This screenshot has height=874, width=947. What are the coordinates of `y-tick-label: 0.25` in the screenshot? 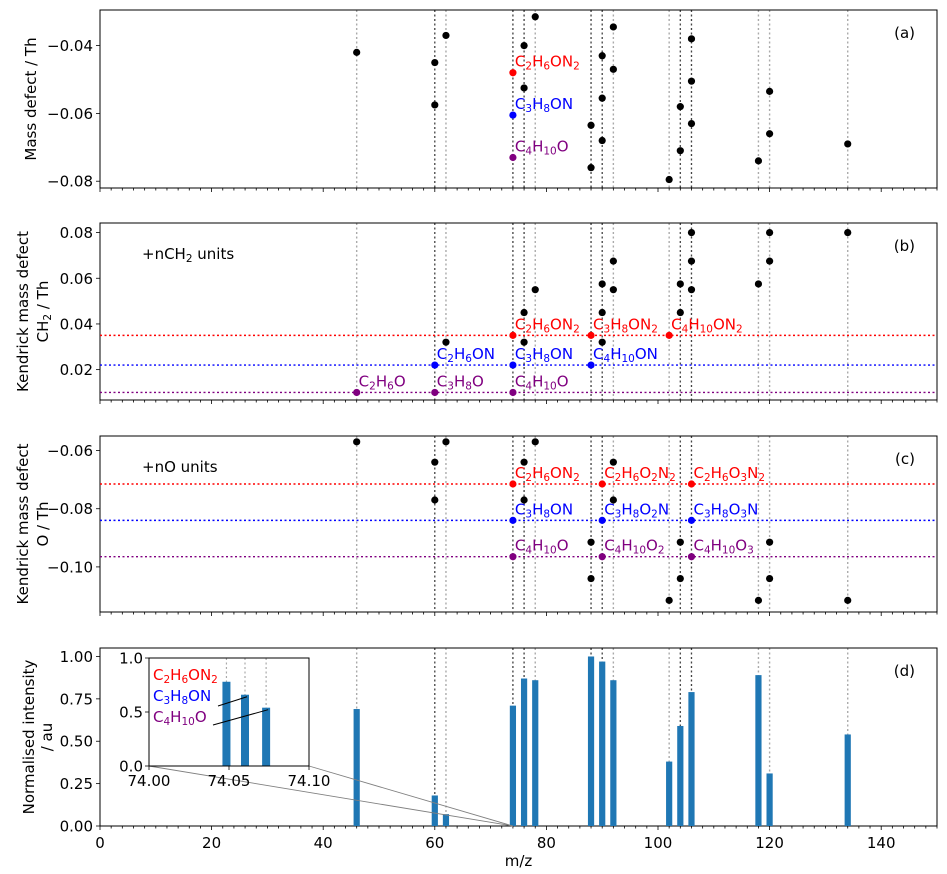 It's located at (76, 784).